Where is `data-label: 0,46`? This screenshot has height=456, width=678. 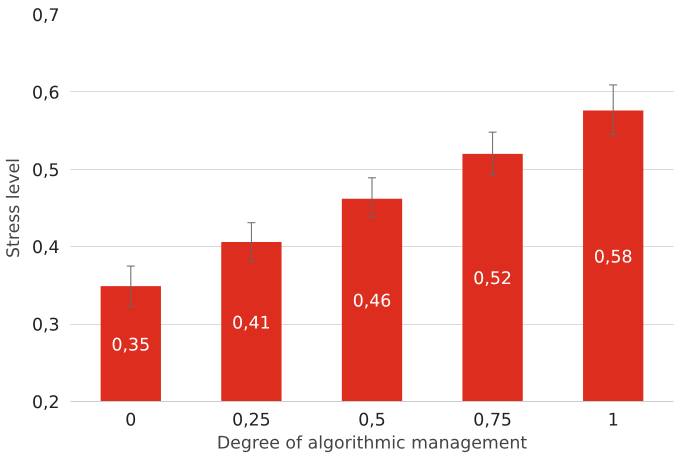
data-label: 0,46 is located at coordinates (372, 302).